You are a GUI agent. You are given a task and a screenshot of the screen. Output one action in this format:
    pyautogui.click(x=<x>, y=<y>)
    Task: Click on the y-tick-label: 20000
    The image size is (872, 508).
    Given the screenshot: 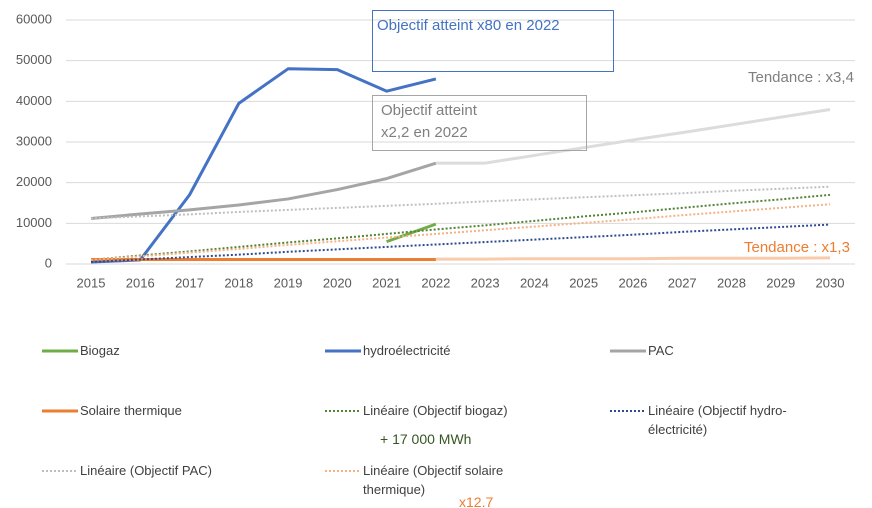 What is the action you would take?
    pyautogui.click(x=34, y=181)
    